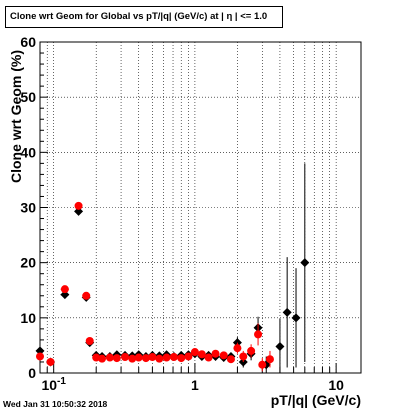  I want to click on y-tick-label: 20, so click(28, 263).